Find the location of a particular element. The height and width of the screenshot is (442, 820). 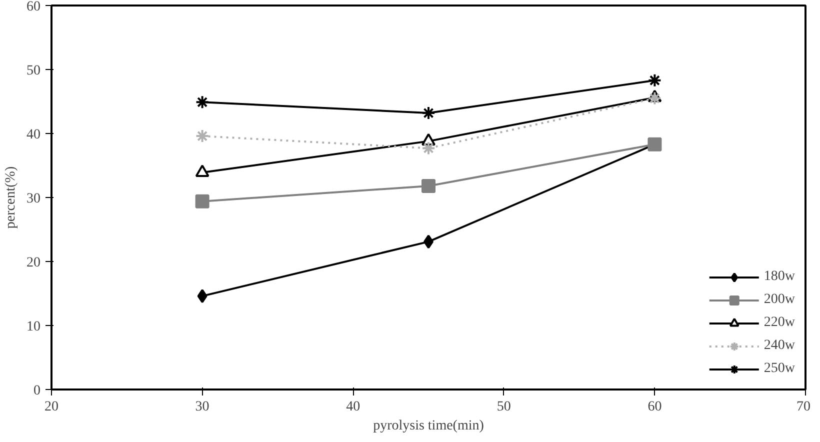

legend-label: 240w is located at coordinates (779, 346).